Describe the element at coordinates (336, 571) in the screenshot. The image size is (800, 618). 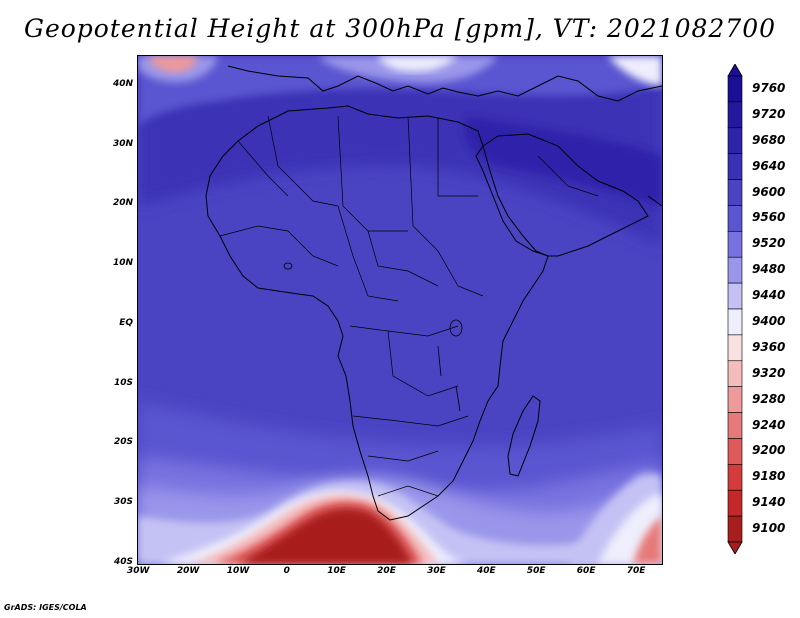
I see `lon-tick-label: 10E` at that location.